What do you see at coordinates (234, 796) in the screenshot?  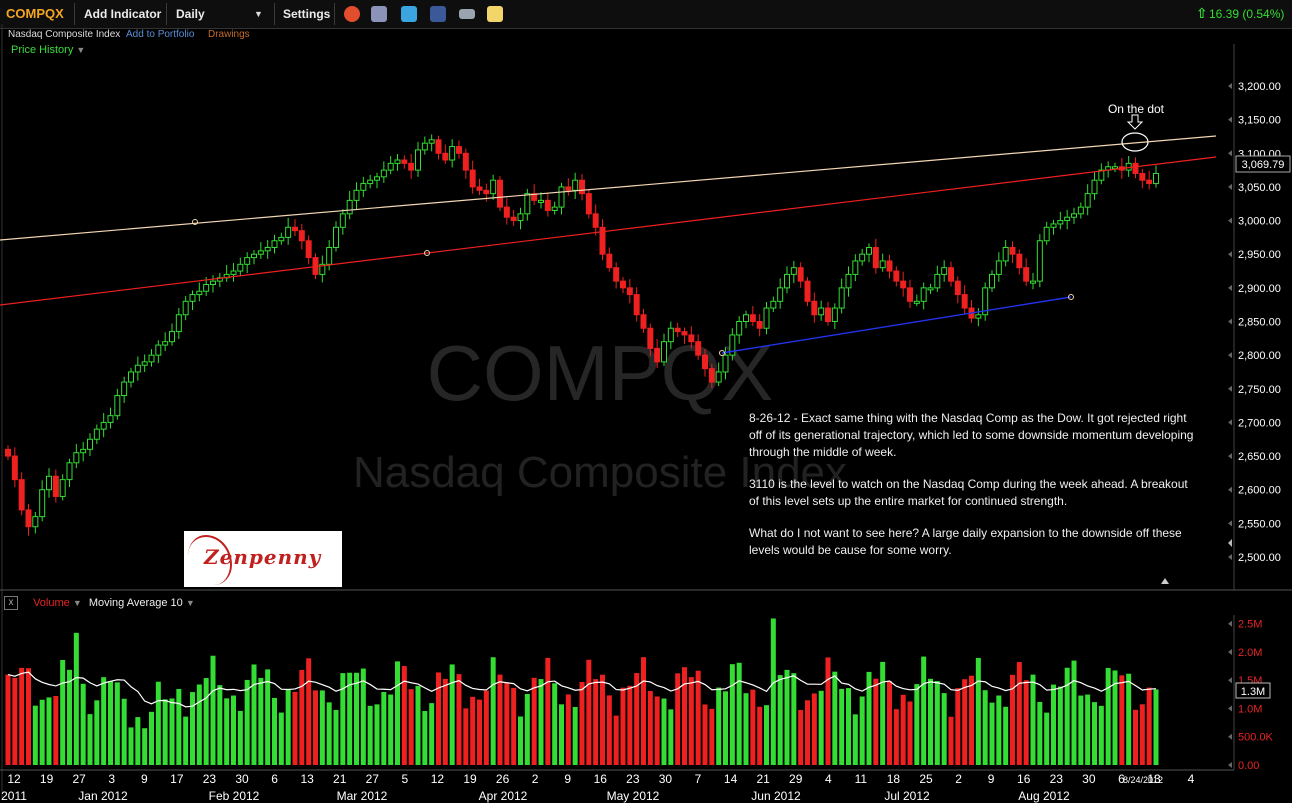 I see `x-month-label: Feb 2012` at bounding box center [234, 796].